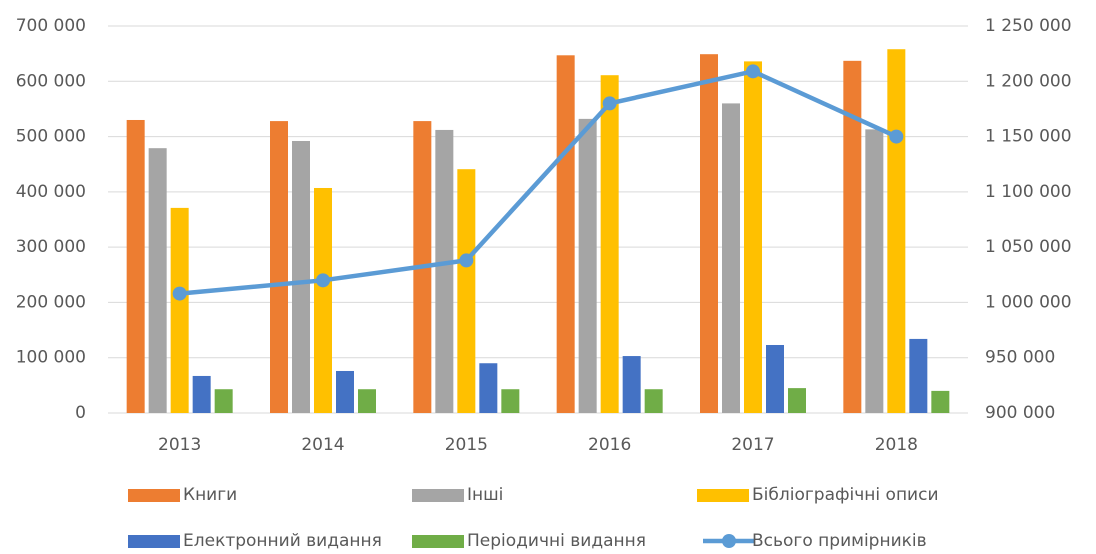 The image size is (1096, 554). Describe the element at coordinates (1028, 247) in the screenshot. I see `y2-tick-label: 1 050 000` at that location.